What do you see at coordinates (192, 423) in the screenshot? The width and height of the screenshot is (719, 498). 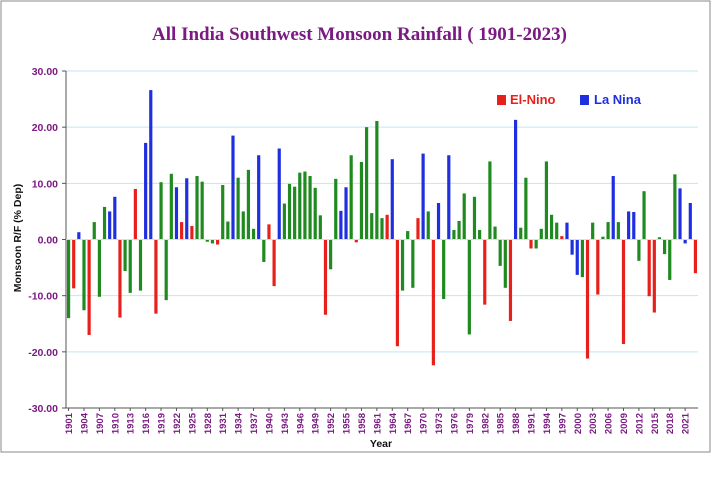 I see `x-tick-label: 1925` at bounding box center [192, 423].